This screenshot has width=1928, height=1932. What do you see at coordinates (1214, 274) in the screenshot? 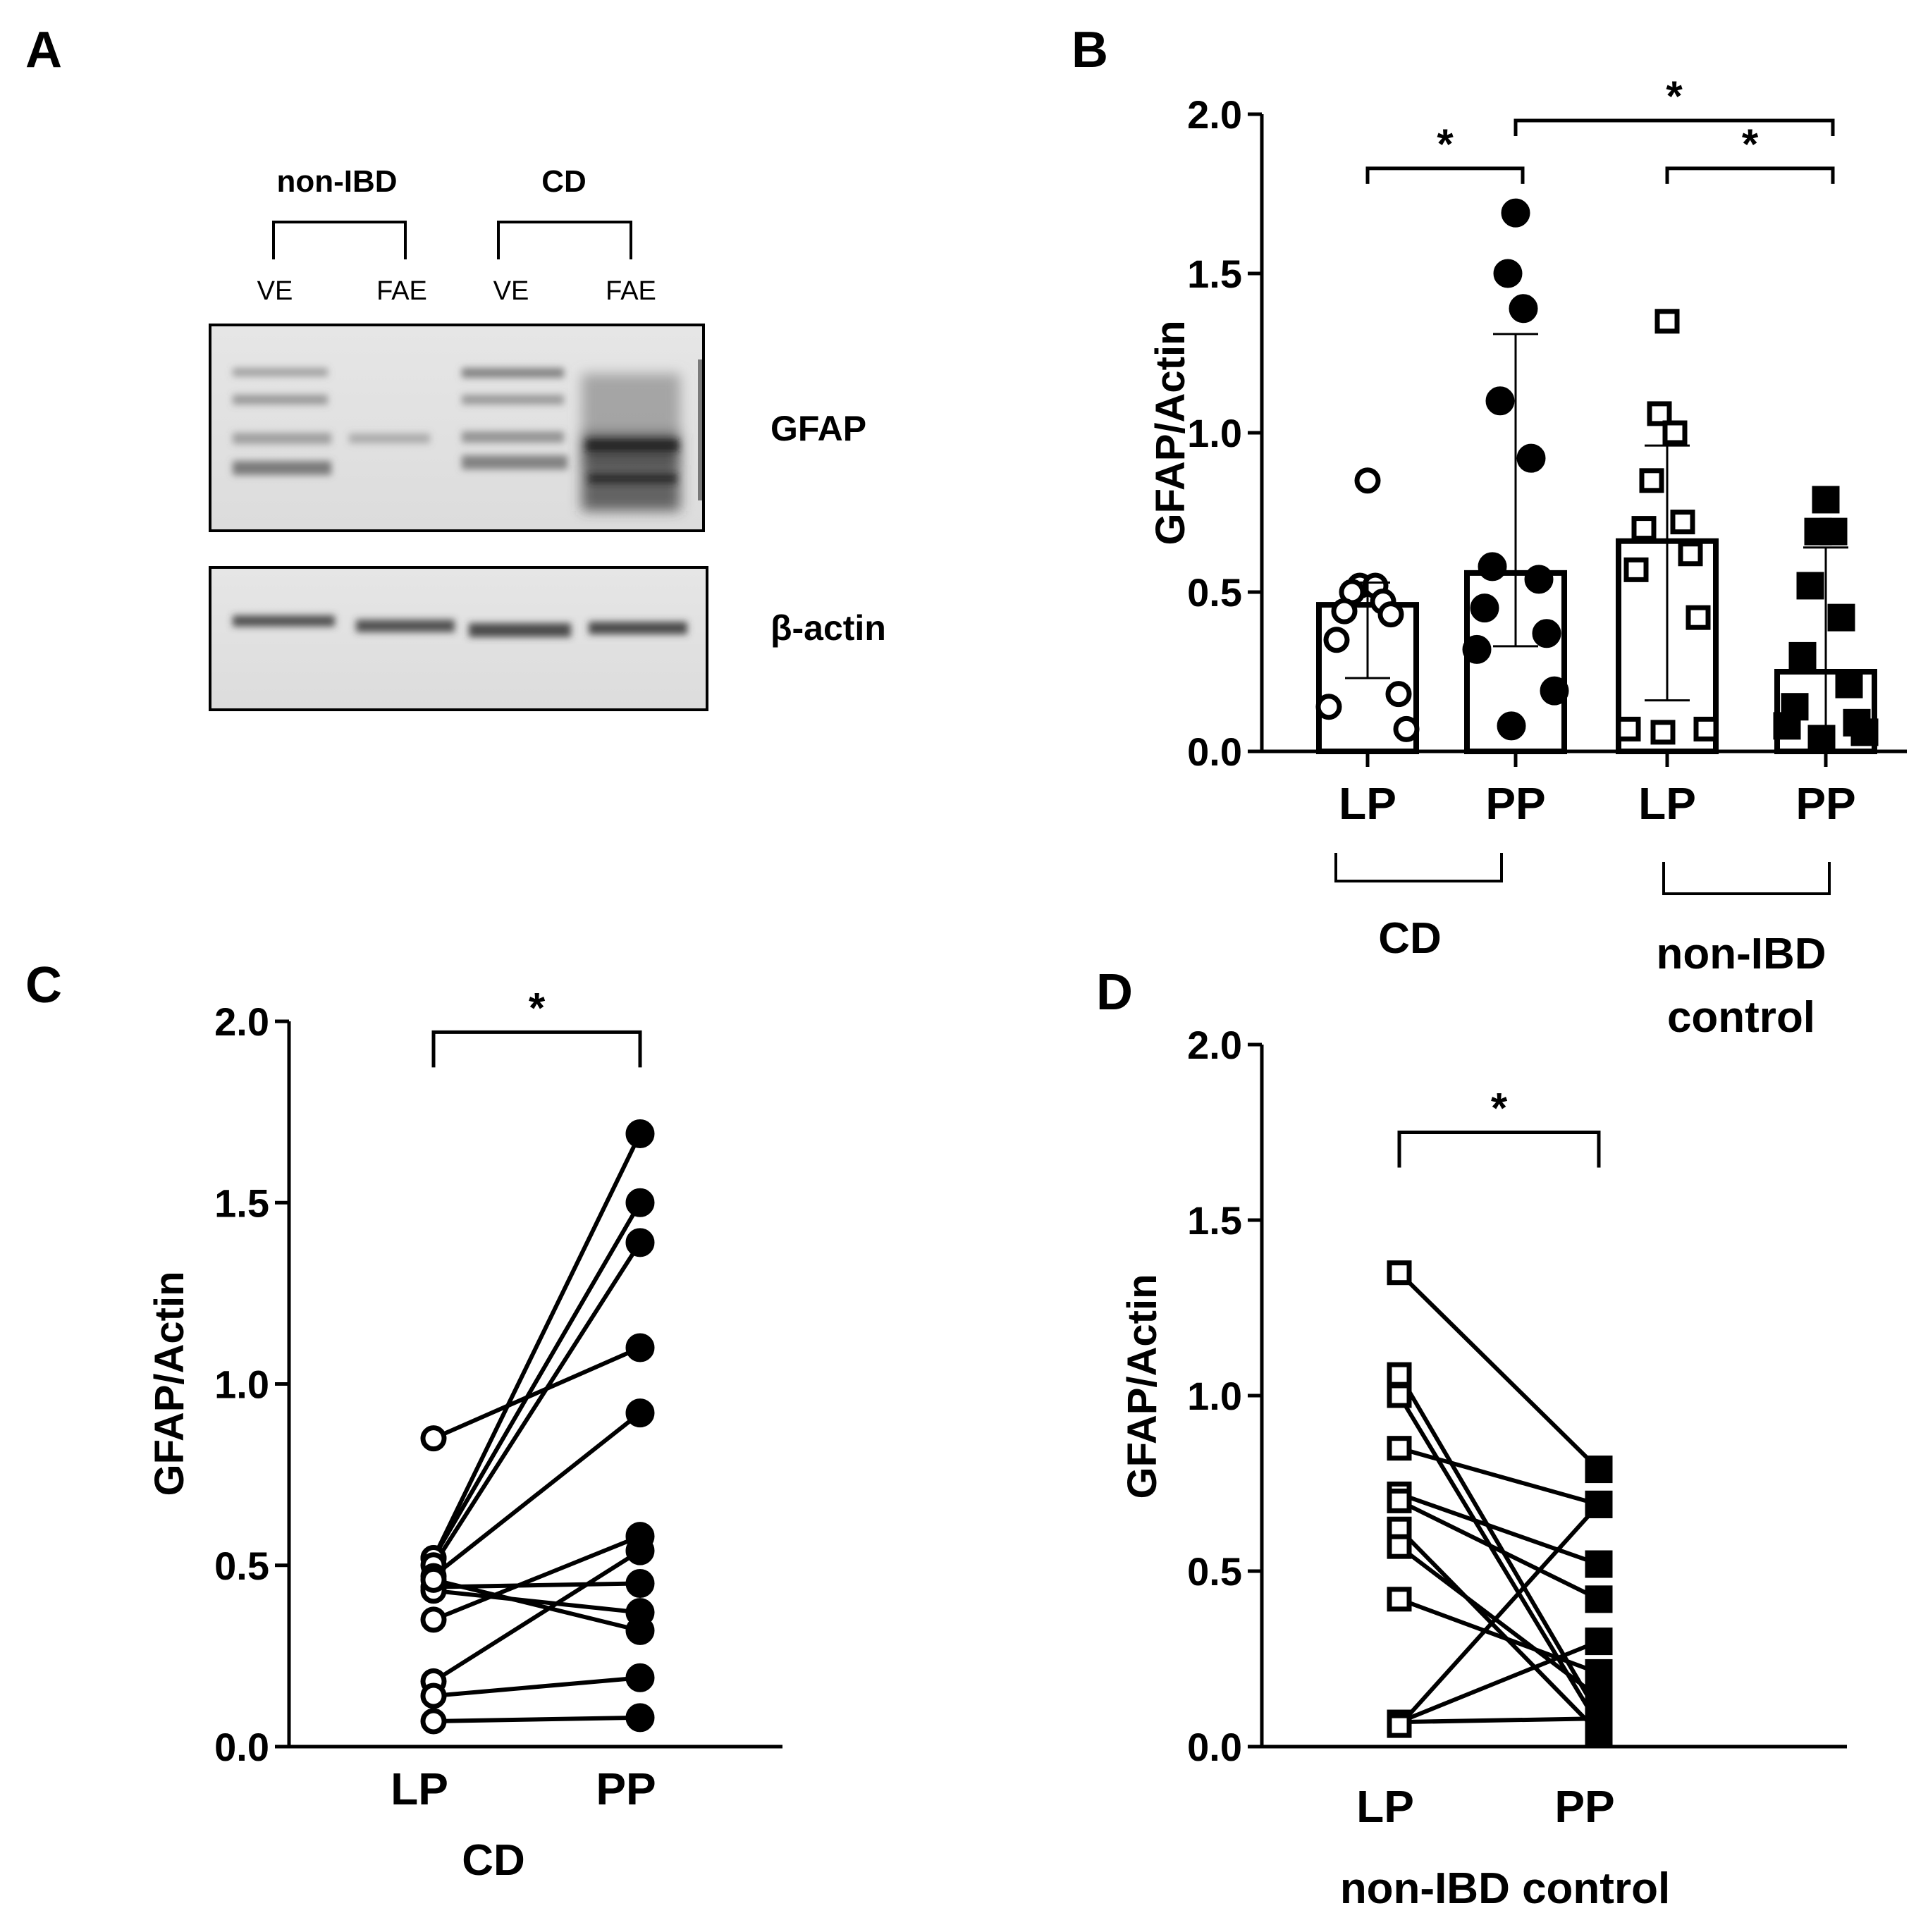
I see `y-tick-label-b: 1.5` at bounding box center [1214, 274].